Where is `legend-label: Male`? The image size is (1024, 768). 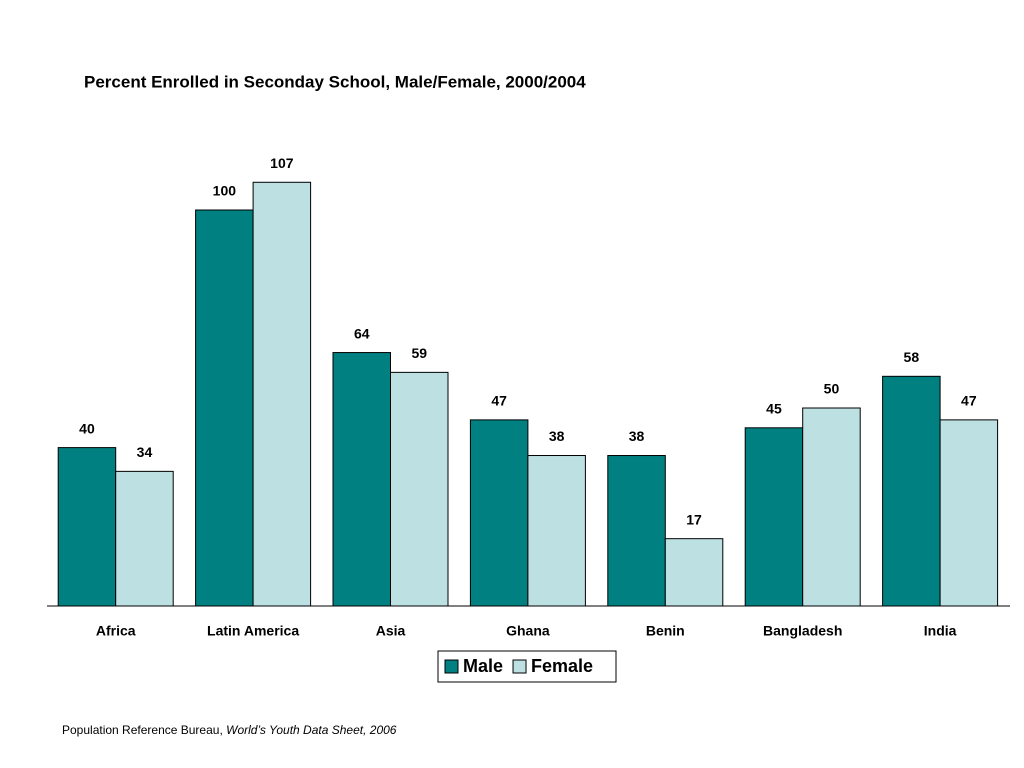 legend-label: Male is located at coordinates (483, 666).